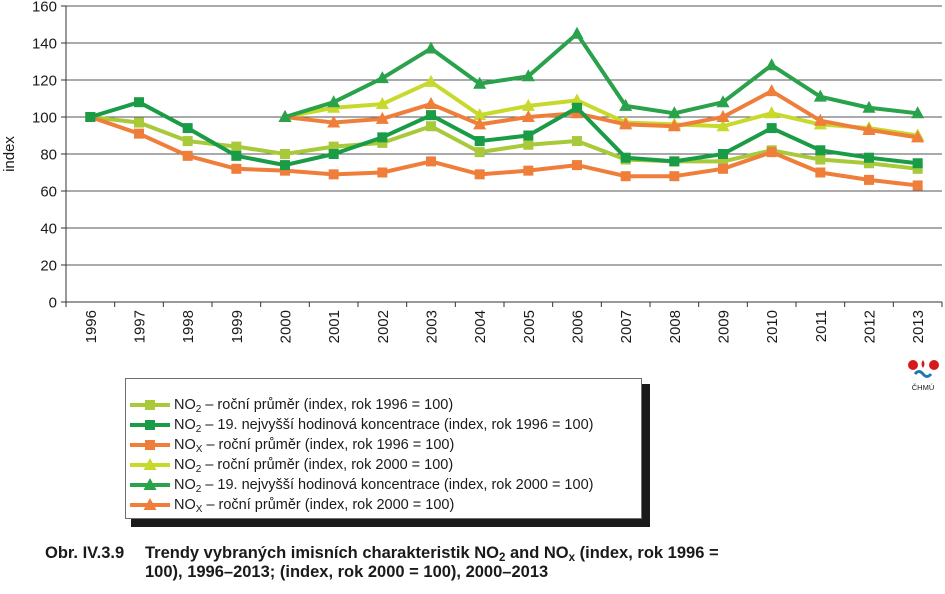  Describe the element at coordinates (480, 326) in the screenshot. I see `x-tick-label: 2004` at that location.